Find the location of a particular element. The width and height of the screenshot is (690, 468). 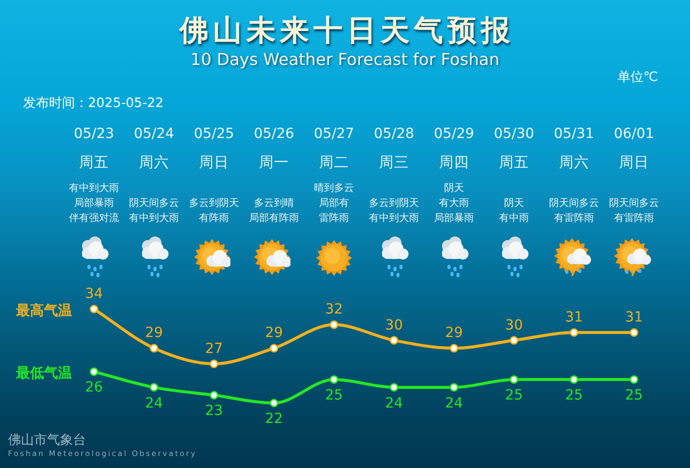

annotation: 周四 is located at coordinates (454, 163).